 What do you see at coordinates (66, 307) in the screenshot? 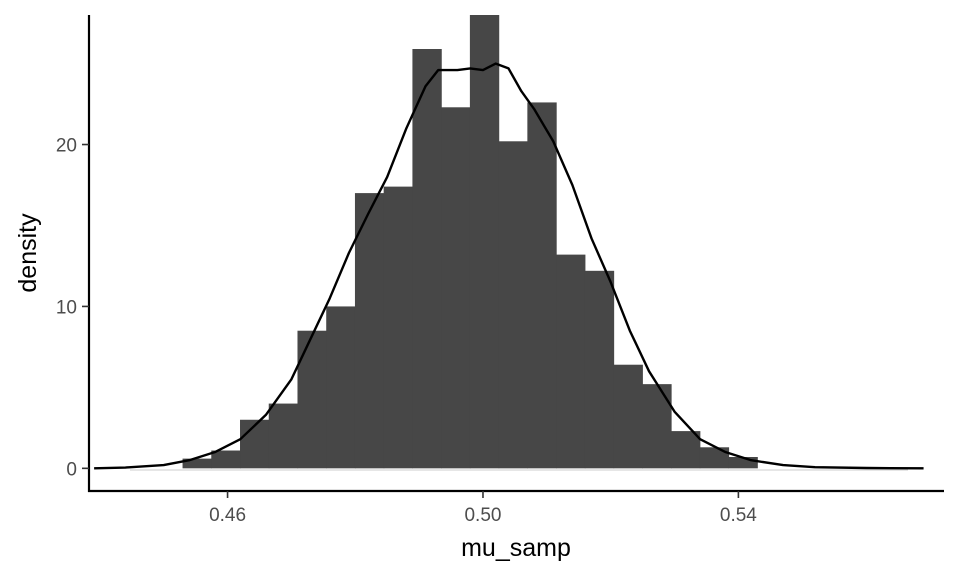
I see `y-tick-label: 10` at bounding box center [66, 307].